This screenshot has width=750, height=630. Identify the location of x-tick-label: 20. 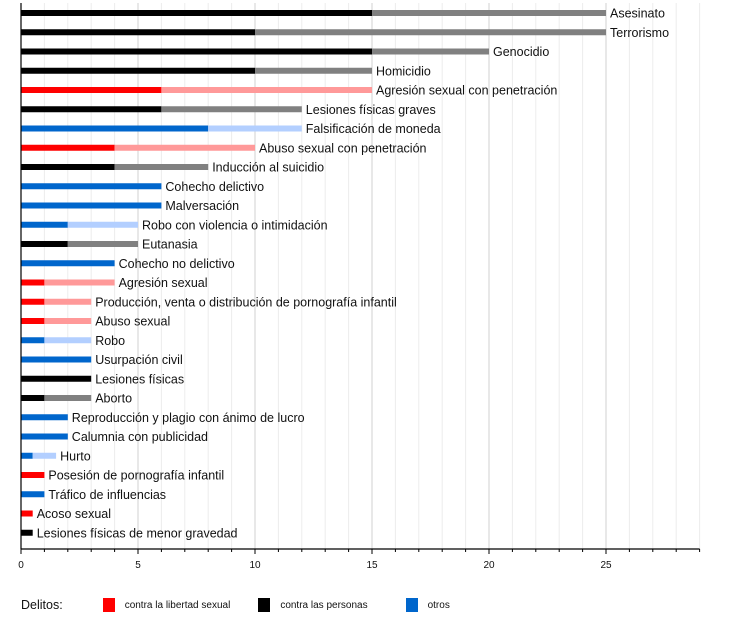
(489, 565).